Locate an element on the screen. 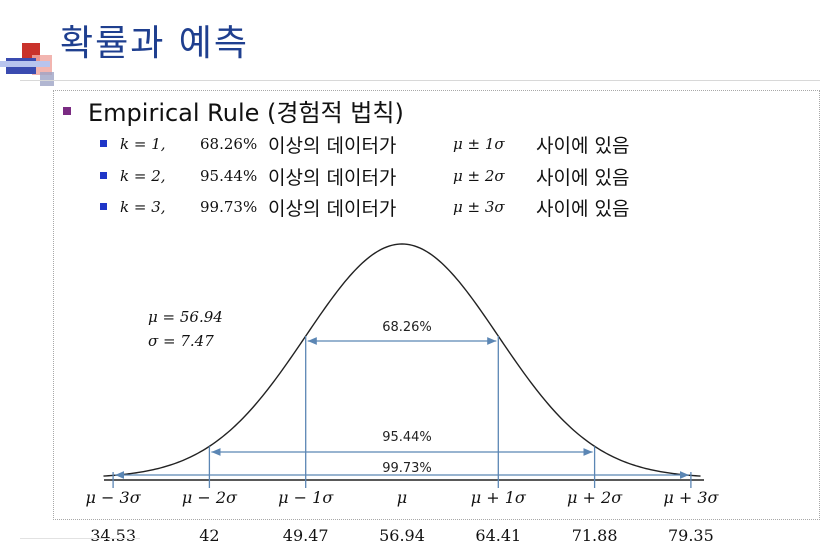 This screenshot has height=550, width=823. x-tick-label: μ + 3σ is located at coordinates (691, 497).